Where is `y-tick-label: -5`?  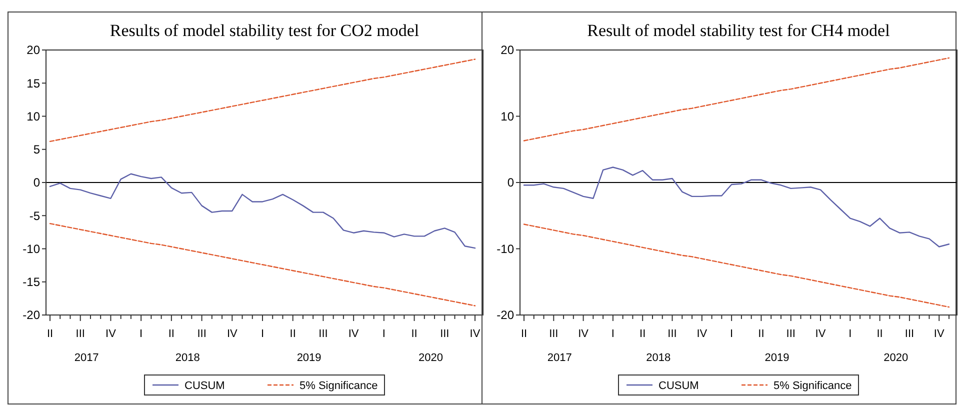 y-tick-label: -5 is located at coordinates (34, 215).